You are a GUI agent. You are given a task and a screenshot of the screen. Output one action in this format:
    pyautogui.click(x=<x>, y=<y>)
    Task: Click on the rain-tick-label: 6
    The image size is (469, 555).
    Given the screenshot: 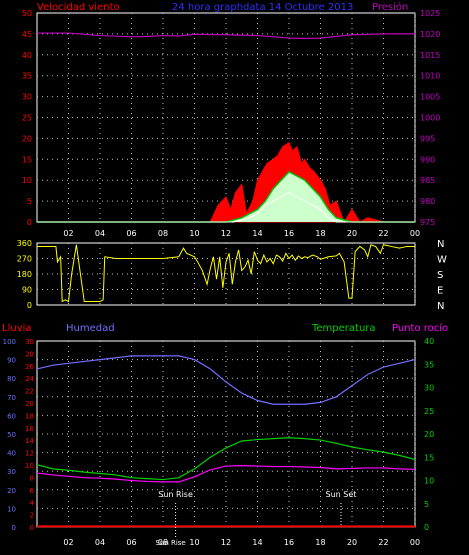 What is the action you would take?
    pyautogui.click(x=32, y=491)
    